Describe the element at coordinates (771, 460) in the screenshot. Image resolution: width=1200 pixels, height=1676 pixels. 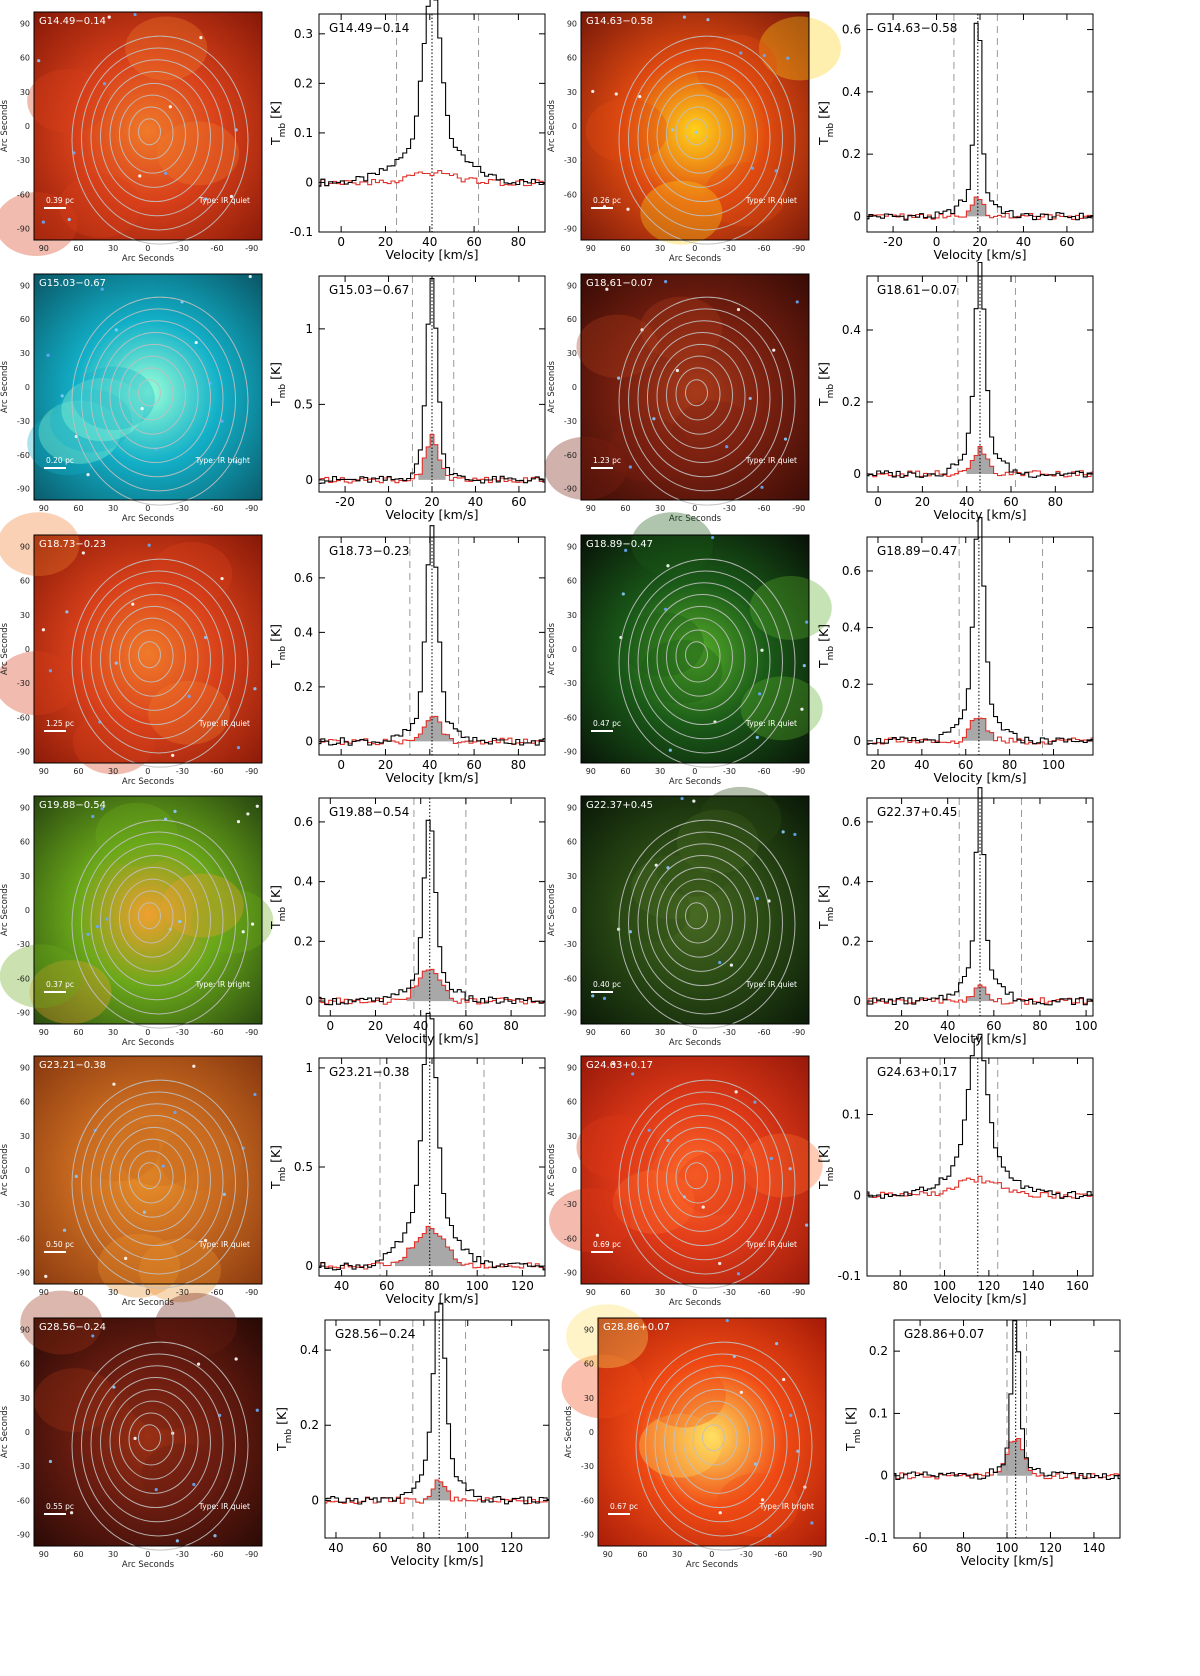
I see `source-type-label: Type: IR quiet` at that location.